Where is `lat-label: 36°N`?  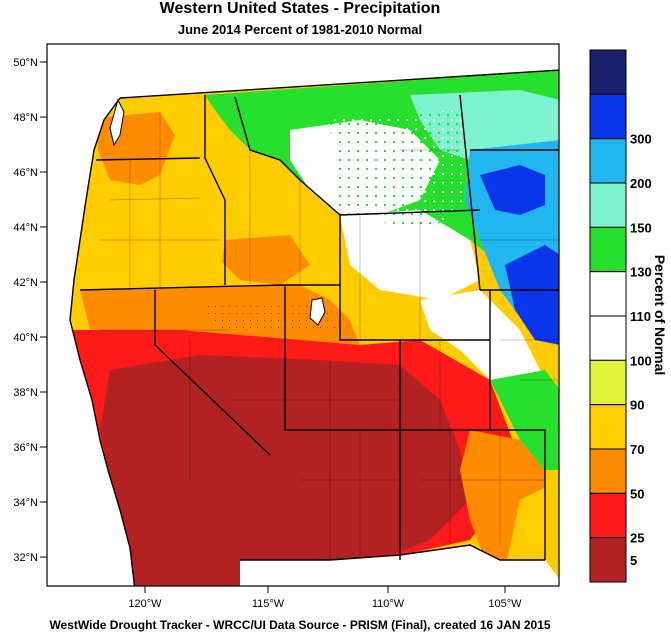
lat-label: 36°N is located at coordinates (25, 448).